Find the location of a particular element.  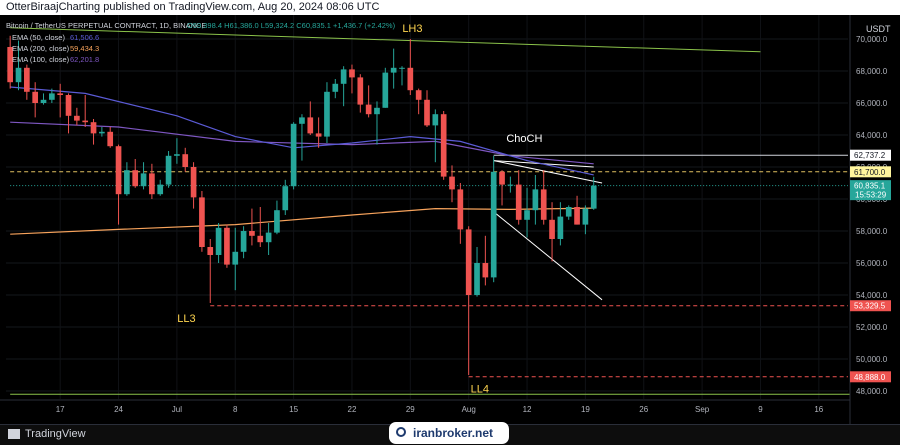

time-tick: Jul is located at coordinates (177, 409).